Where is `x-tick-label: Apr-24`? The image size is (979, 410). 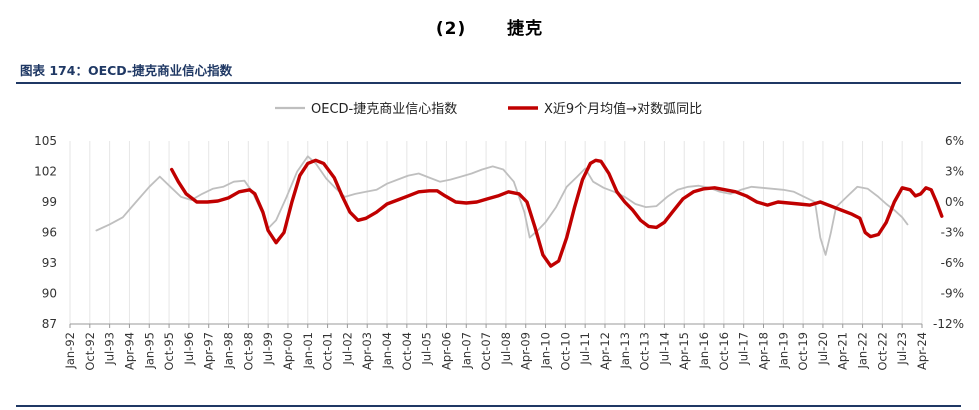 x-tick-label: Apr-24 is located at coordinates (922, 351).